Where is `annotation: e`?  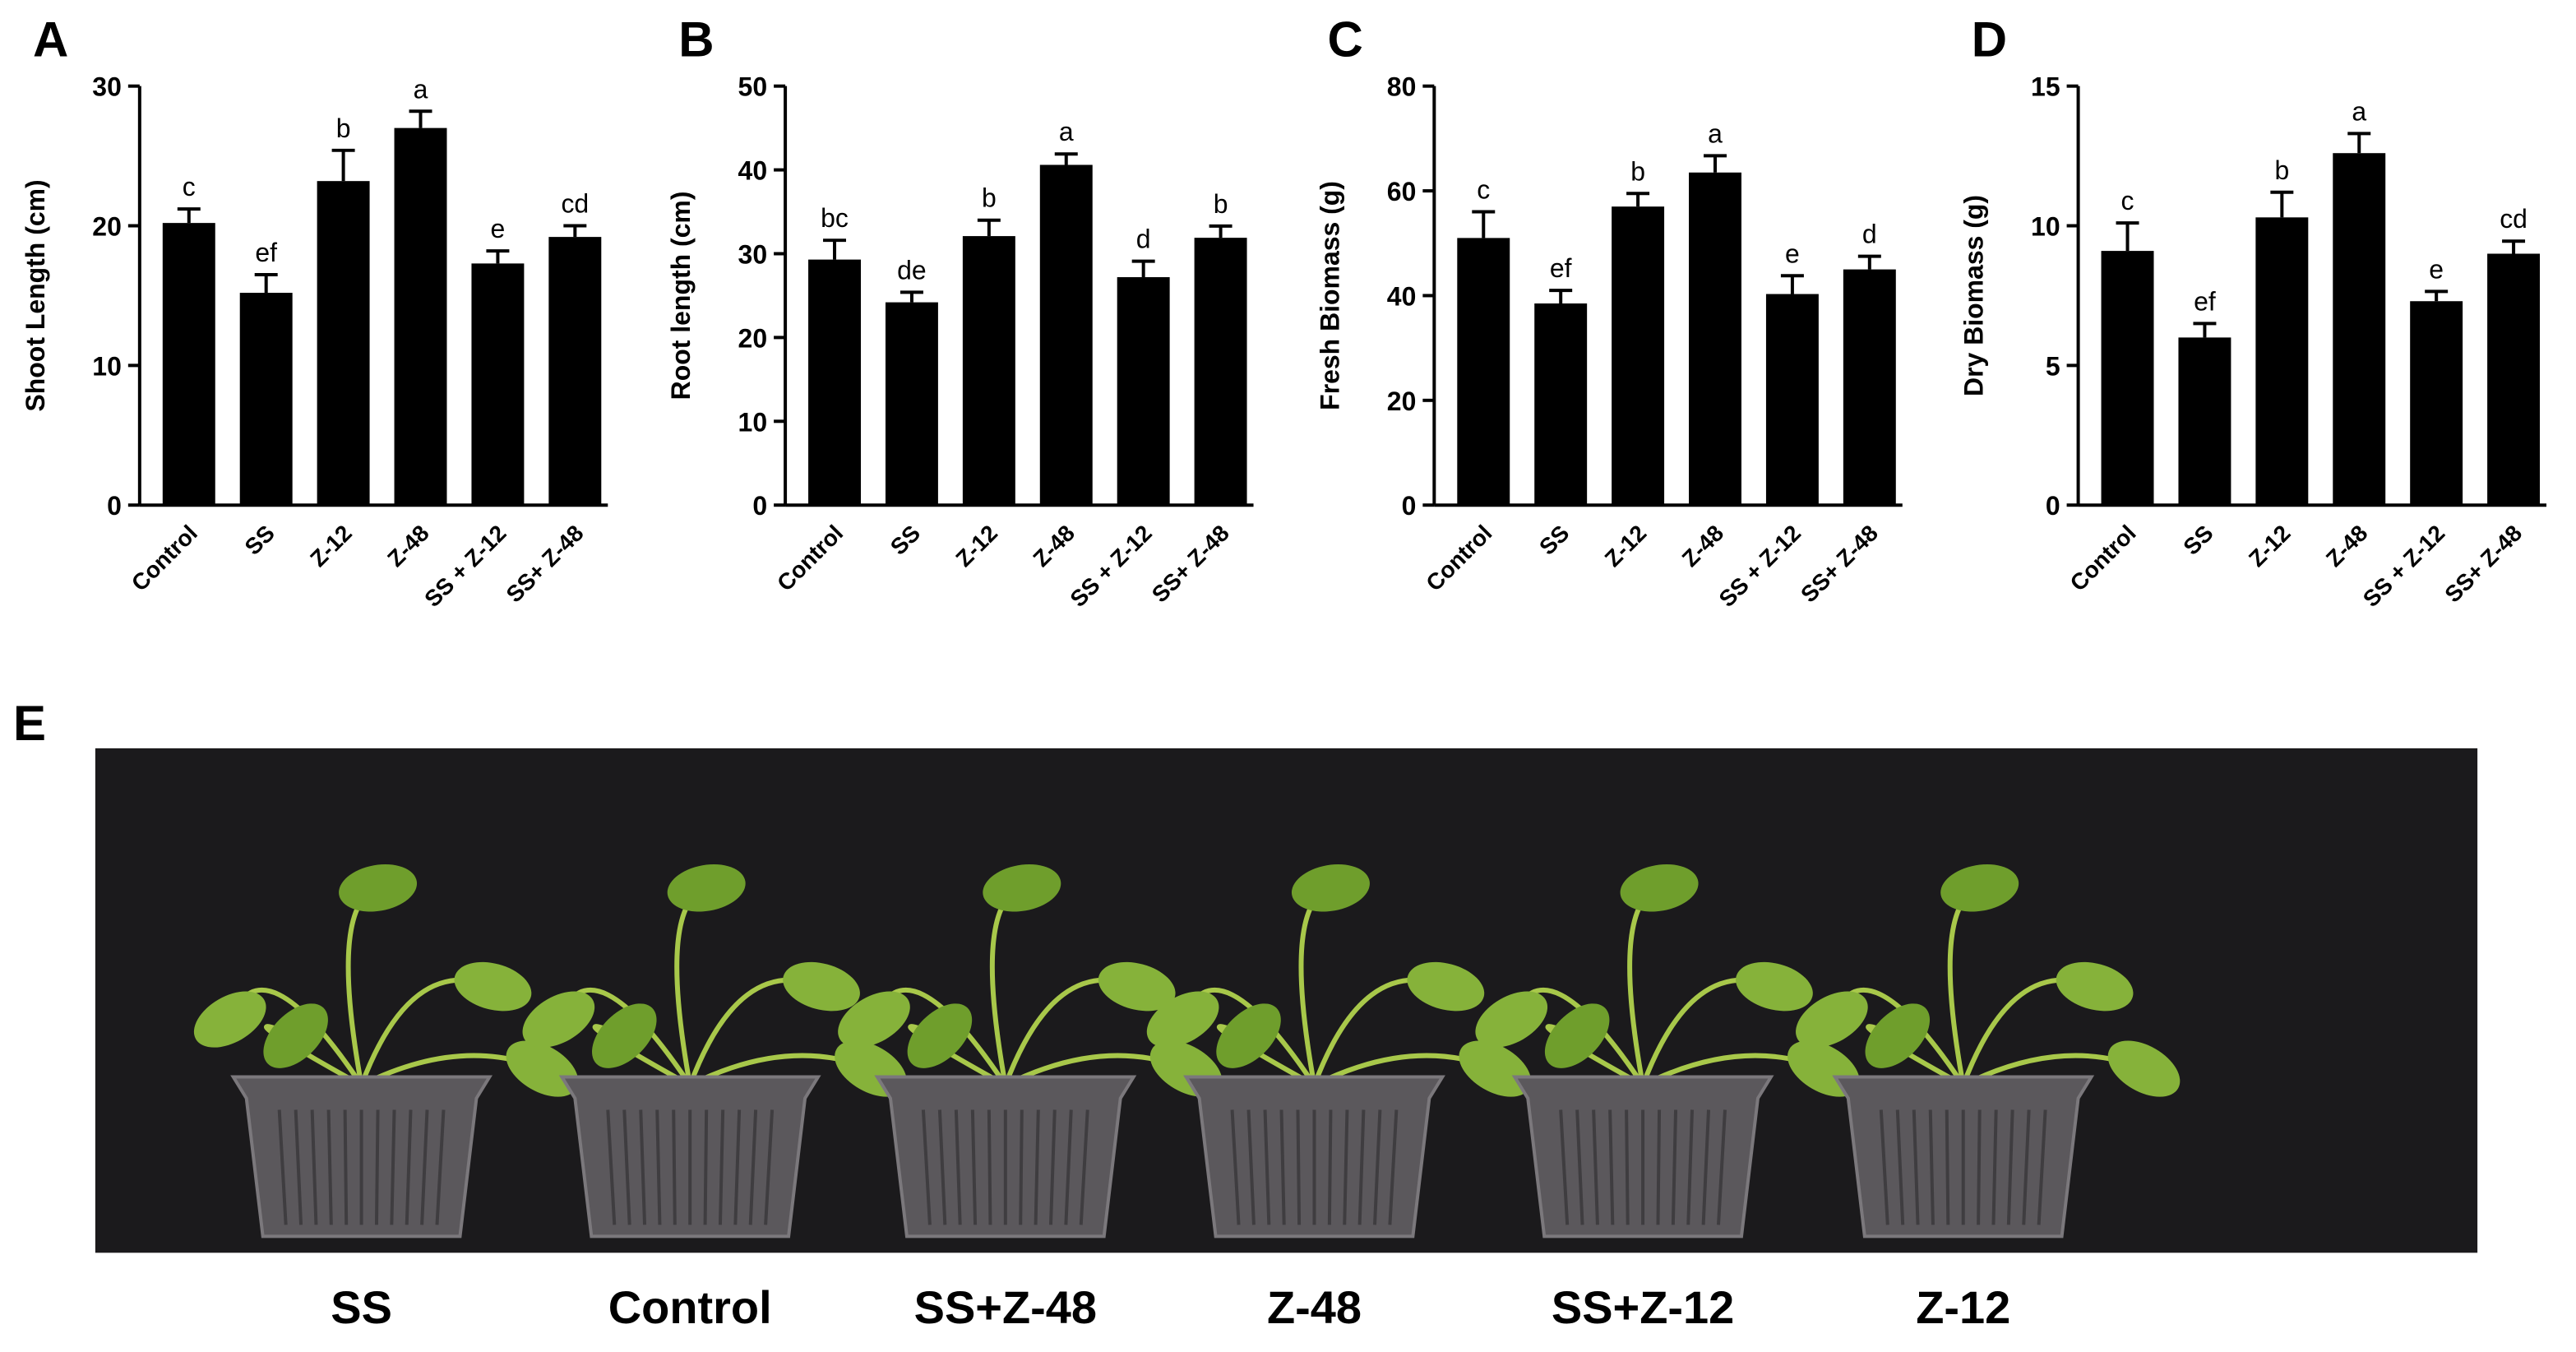 annotation: e is located at coordinates (1792, 253).